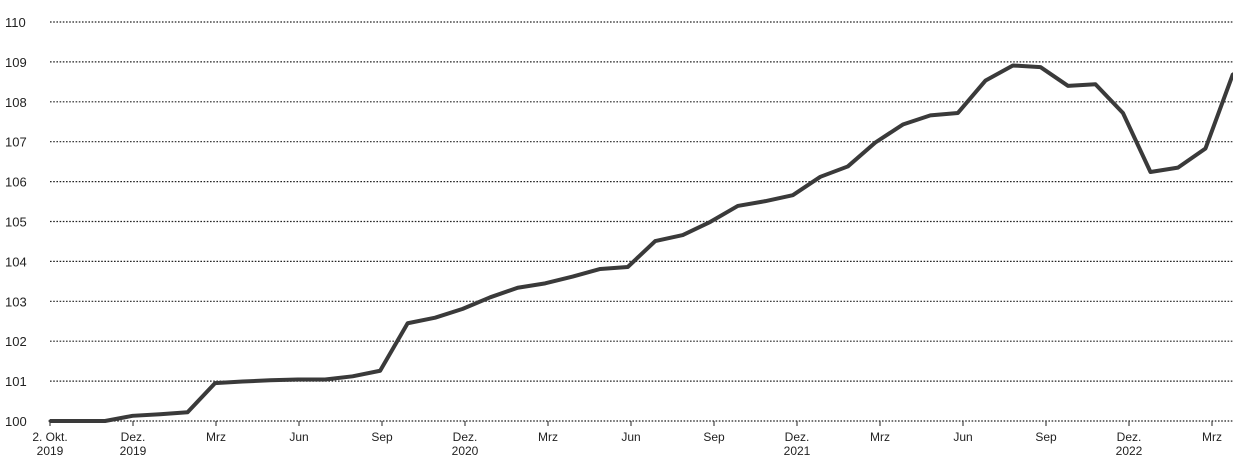  Describe the element at coordinates (16, 102) in the screenshot. I see `y-tick-label: 108` at that location.